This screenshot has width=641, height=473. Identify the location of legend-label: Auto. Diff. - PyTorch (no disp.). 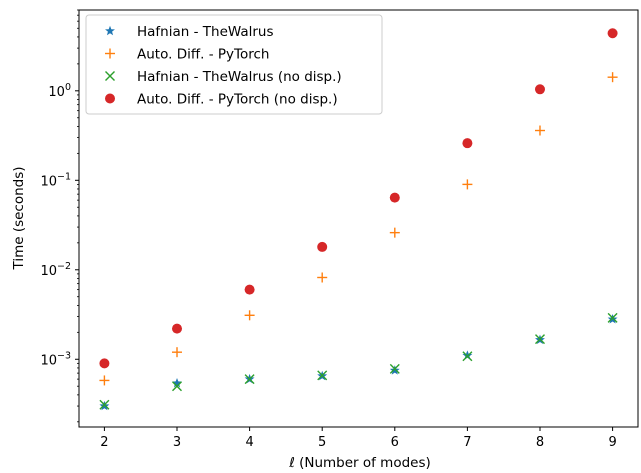
(237, 100).